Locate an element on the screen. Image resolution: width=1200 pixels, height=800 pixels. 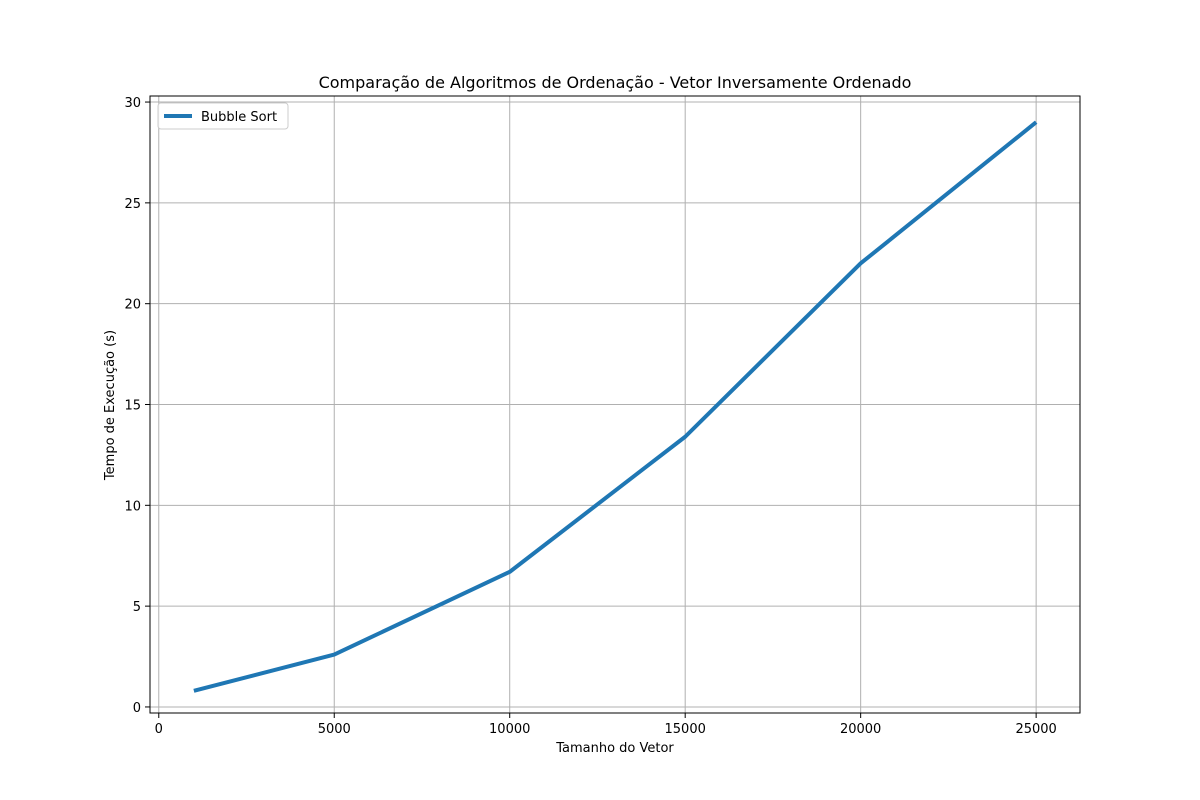
y-tick-label: 15 is located at coordinates (132, 406).